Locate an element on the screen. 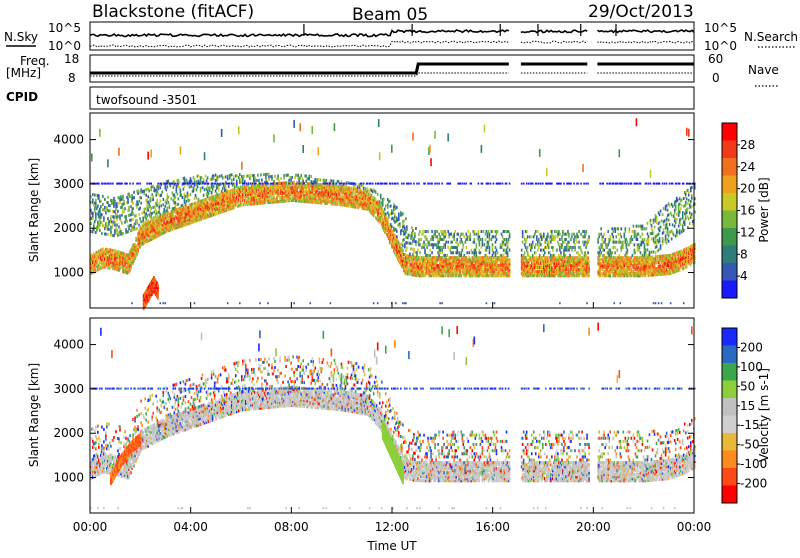  nsky-label: N.Sky is located at coordinates (21, 37).